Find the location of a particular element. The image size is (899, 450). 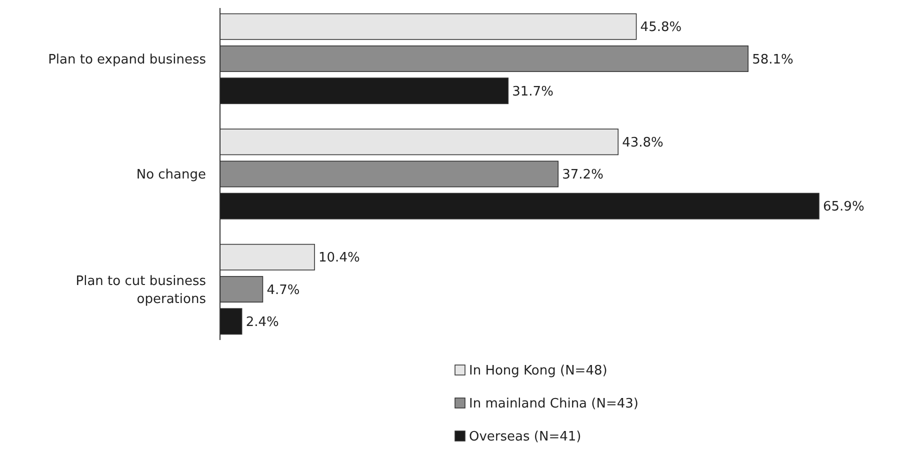

data-label: 4.7% is located at coordinates (283, 290).